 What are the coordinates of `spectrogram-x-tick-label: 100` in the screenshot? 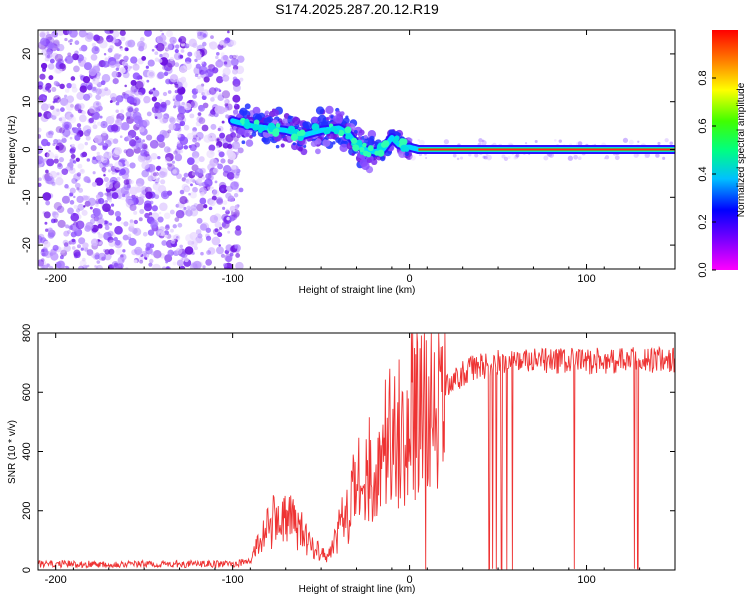 It's located at (586, 279).